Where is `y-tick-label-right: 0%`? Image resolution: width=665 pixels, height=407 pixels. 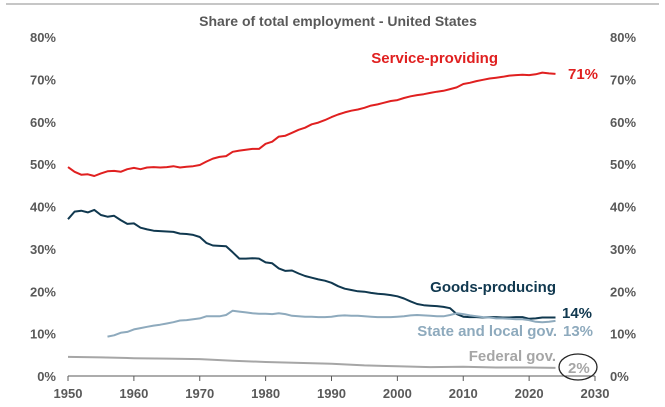
y-tick-label-right: 0% is located at coordinates (619, 376).